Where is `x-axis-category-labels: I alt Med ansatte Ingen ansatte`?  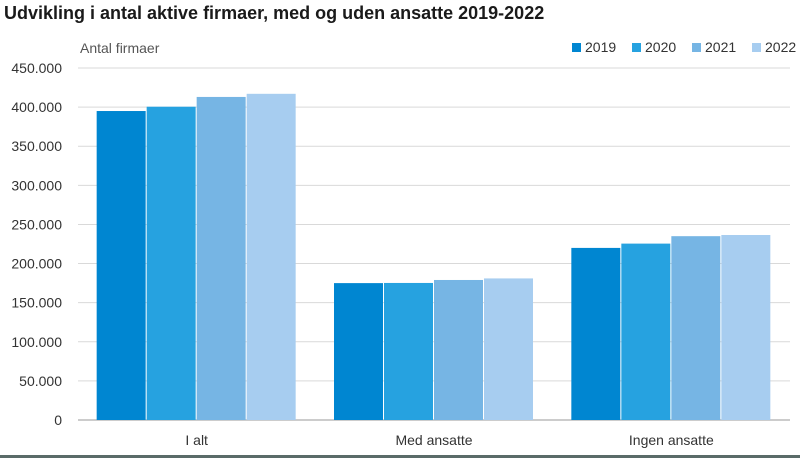
x-axis-category-labels: I alt Med ansatte Ingen ansatte is located at coordinates (449, 440).